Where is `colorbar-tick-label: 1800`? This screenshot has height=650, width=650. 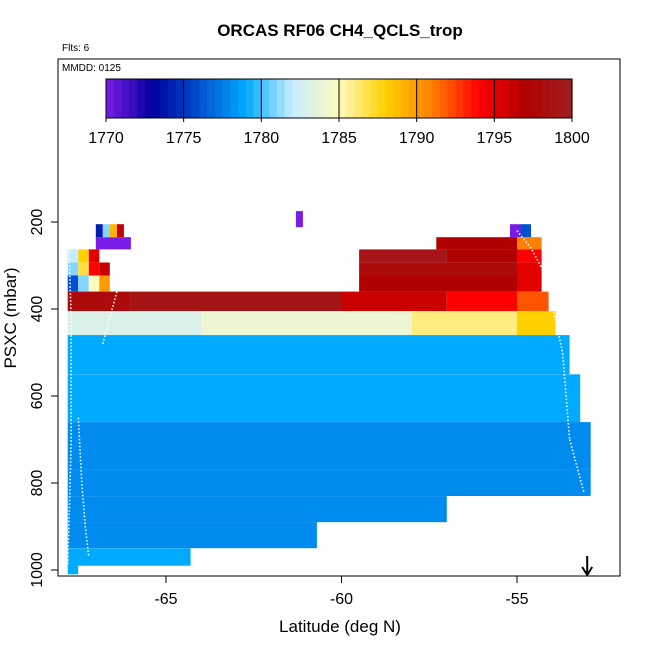 colorbar-tick-label: 1800 is located at coordinates (572, 138).